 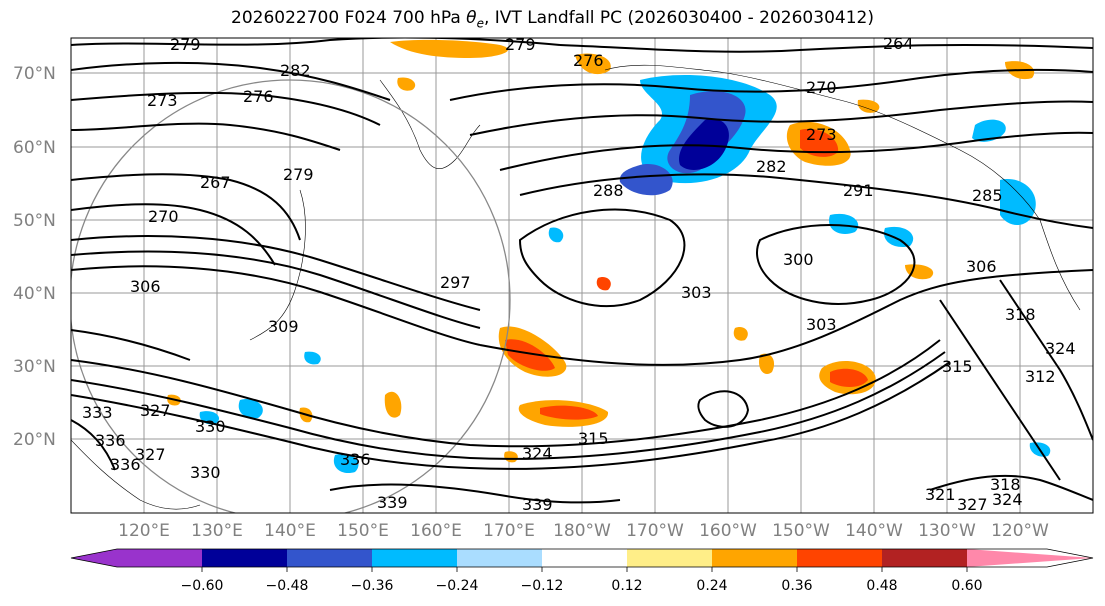 I want to click on pos-anomaly-region-e, so click(x=868, y=106).